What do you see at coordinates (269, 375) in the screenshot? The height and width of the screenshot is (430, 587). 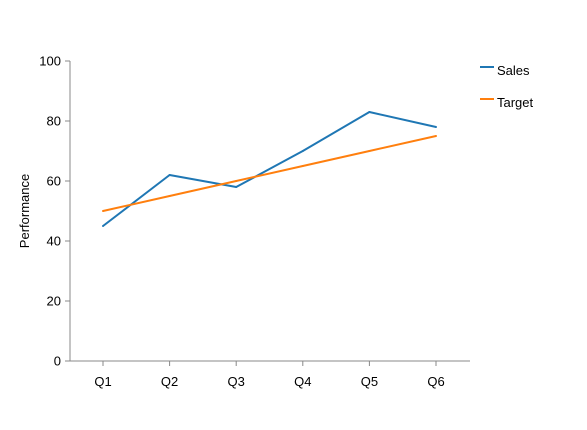 I see `x-ticks: Q1 Q2 Q3 Q4 Q5 Q6` at bounding box center [269, 375].